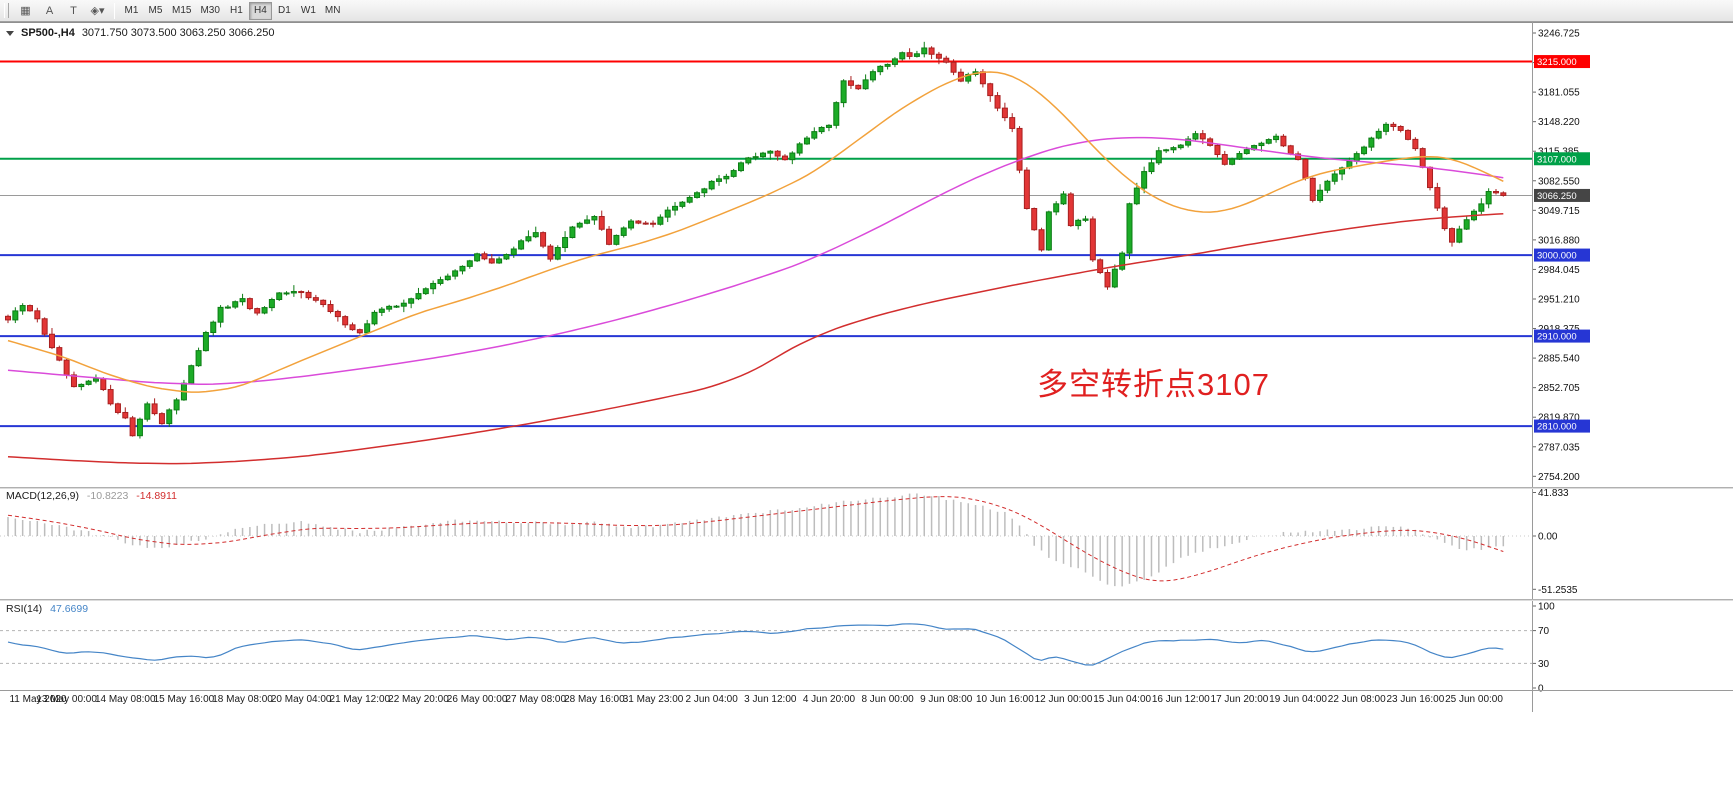 The width and height of the screenshot is (1733, 790). I want to click on time-label: 18 May 08:00, so click(242, 699).